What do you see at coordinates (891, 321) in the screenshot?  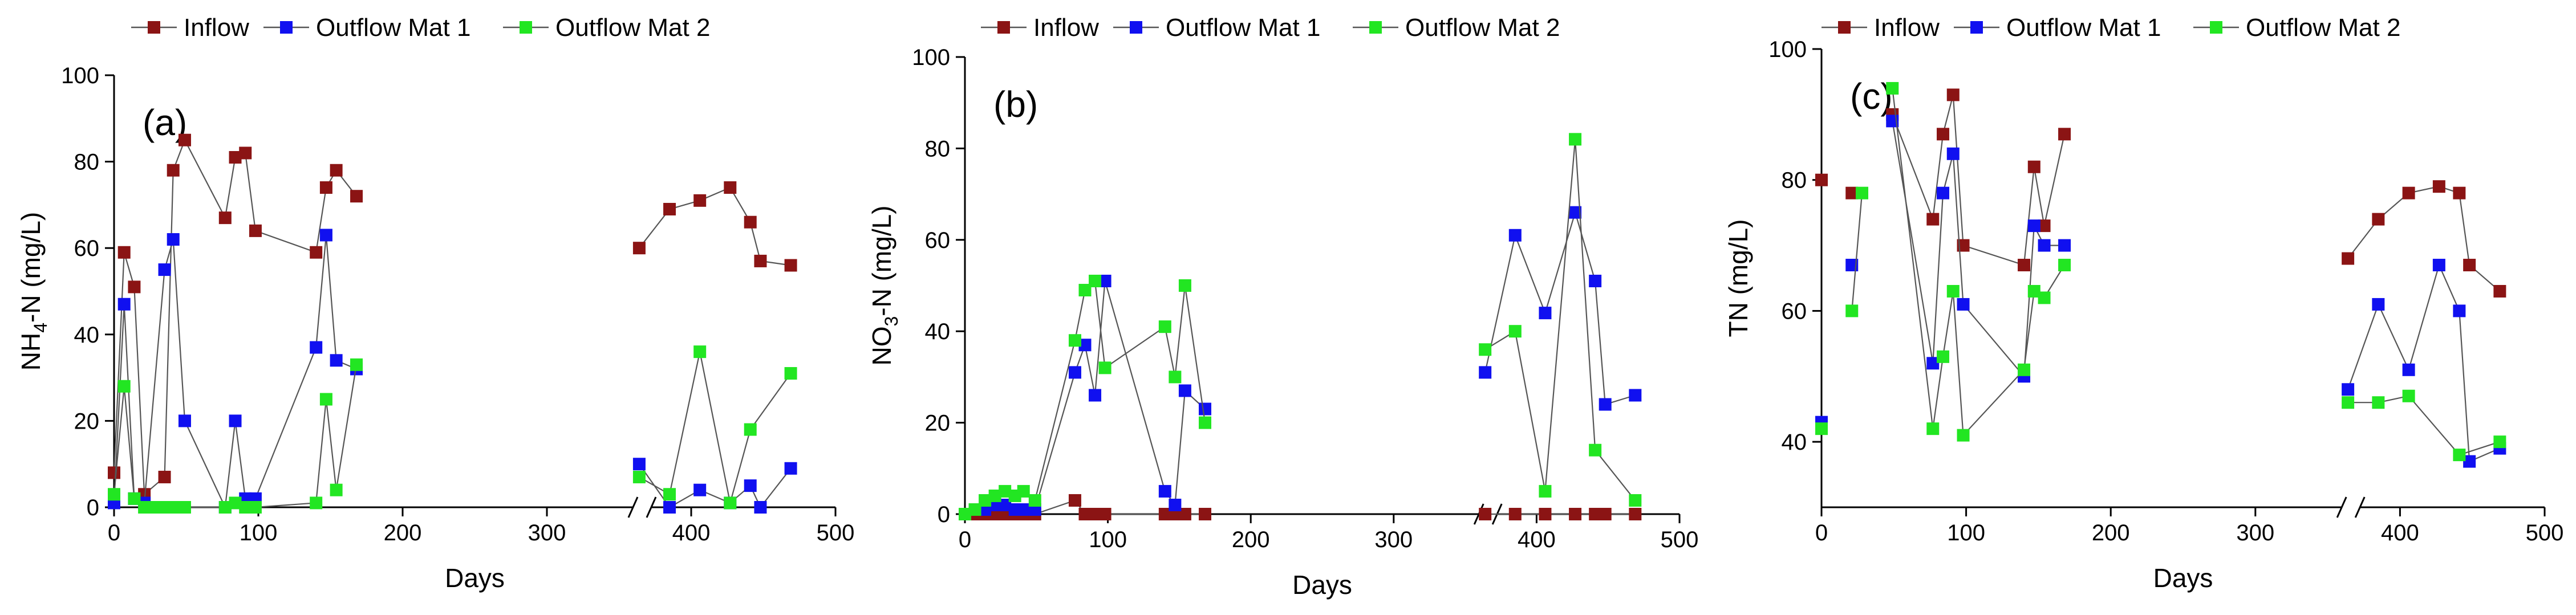 I see `y-axis-title-subscript: 3` at bounding box center [891, 321].